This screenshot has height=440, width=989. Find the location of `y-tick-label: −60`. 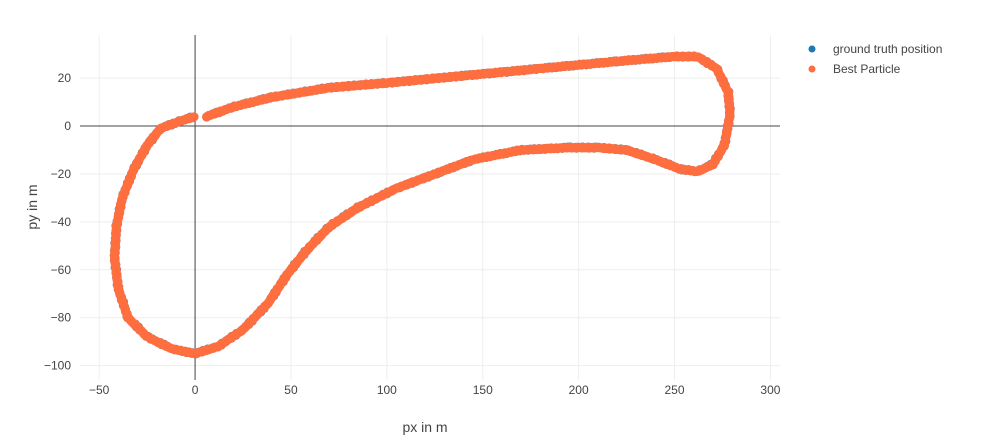

y-tick-label: −60 is located at coordinates (61, 270).